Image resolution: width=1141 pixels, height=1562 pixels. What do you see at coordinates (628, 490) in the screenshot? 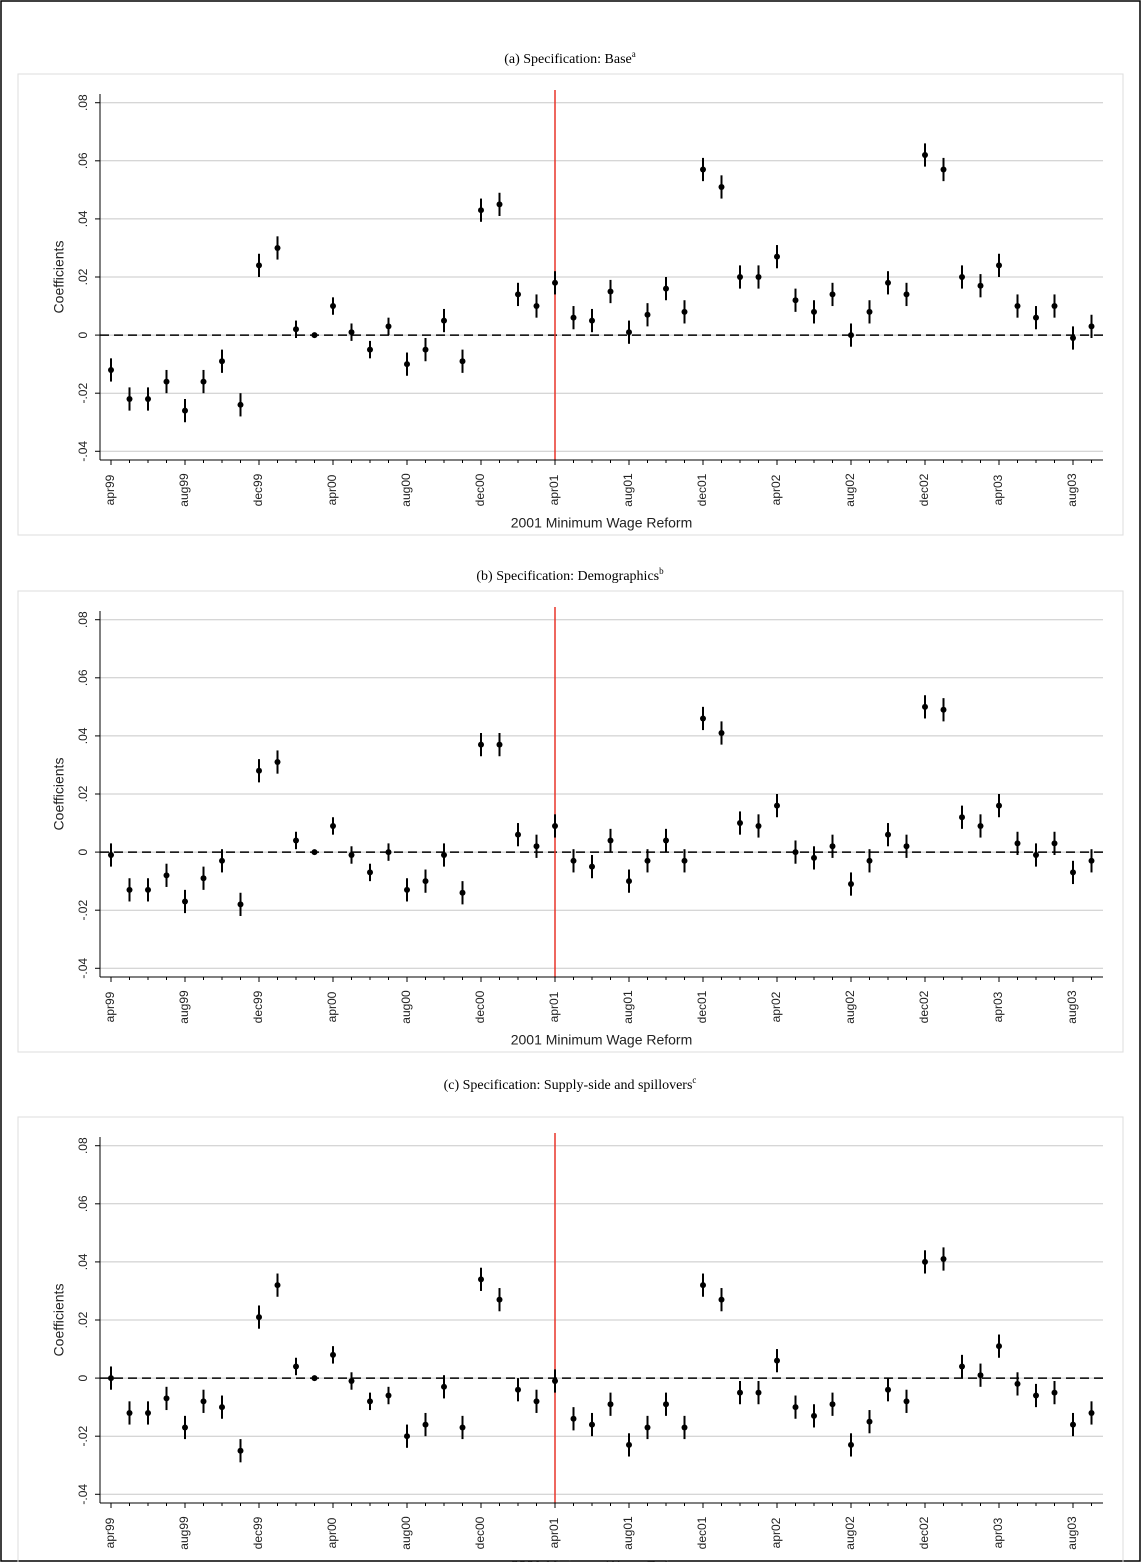
I see `x-tick-label: aug01` at bounding box center [628, 490].